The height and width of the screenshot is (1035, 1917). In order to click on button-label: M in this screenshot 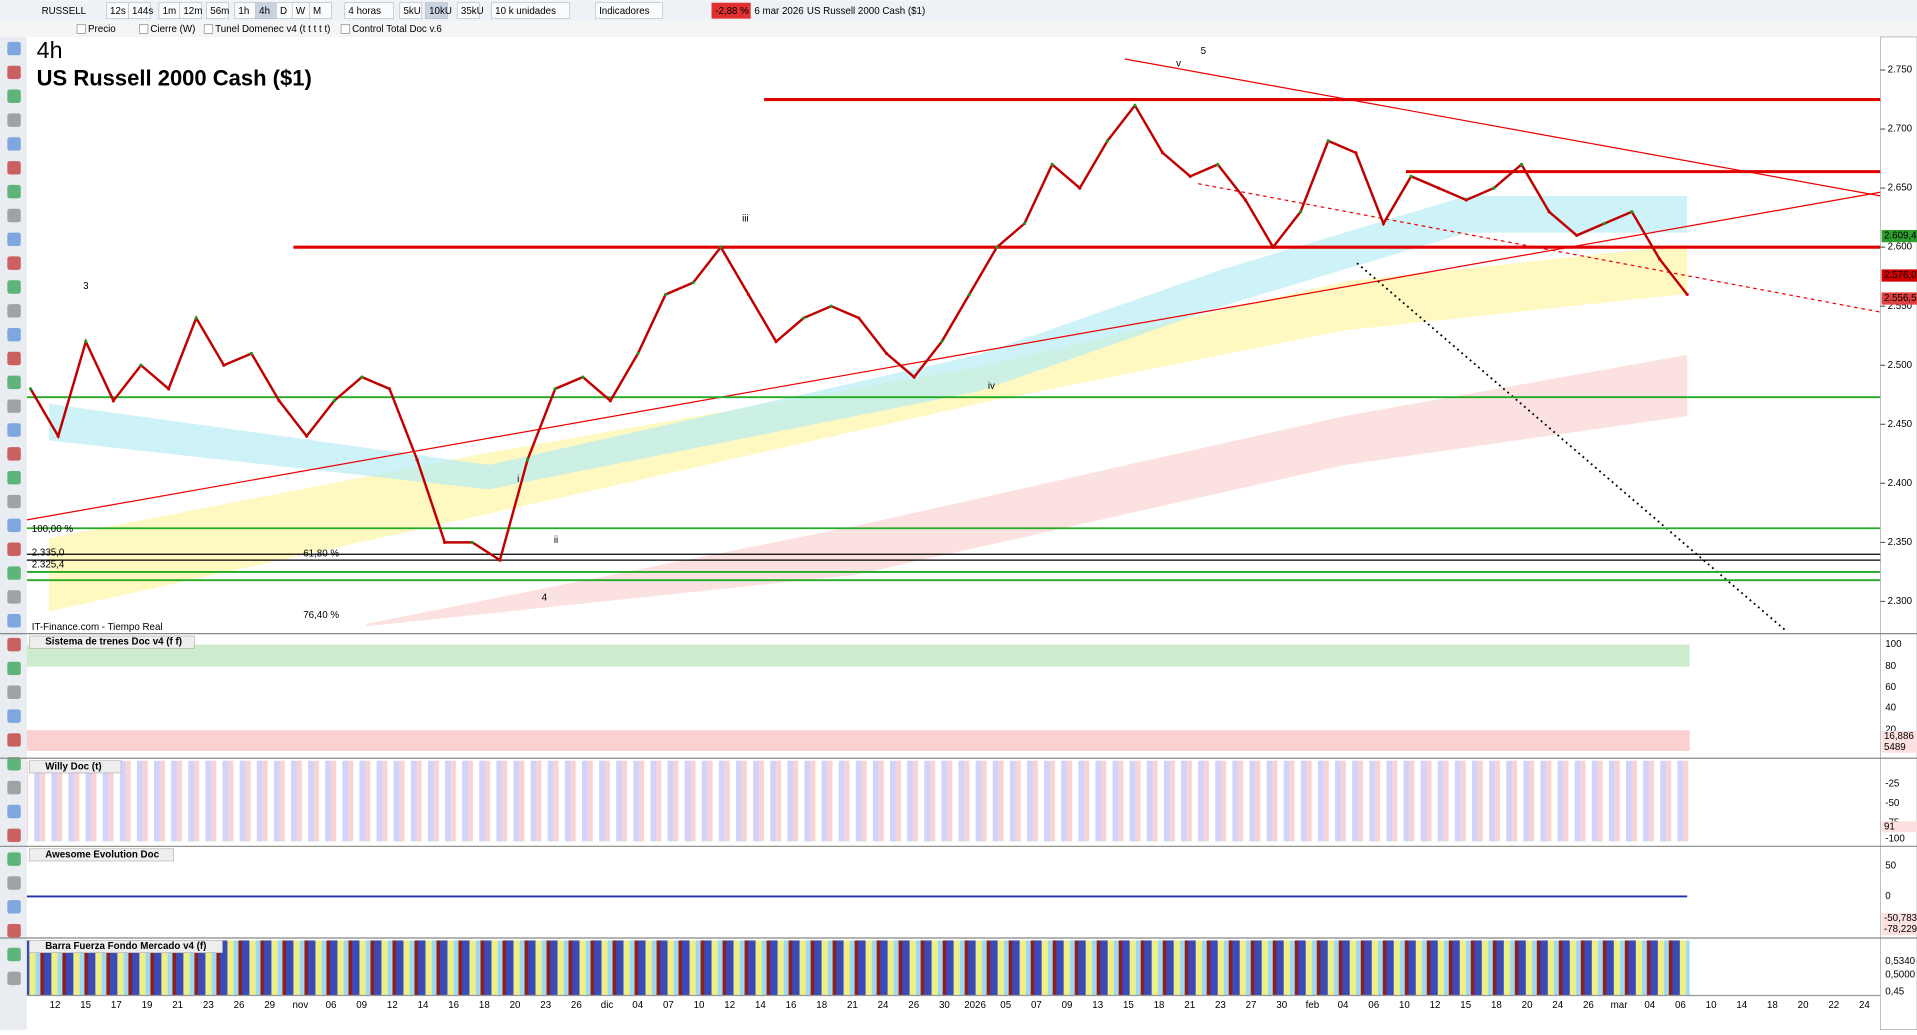, I will do `click(317, 11)`.